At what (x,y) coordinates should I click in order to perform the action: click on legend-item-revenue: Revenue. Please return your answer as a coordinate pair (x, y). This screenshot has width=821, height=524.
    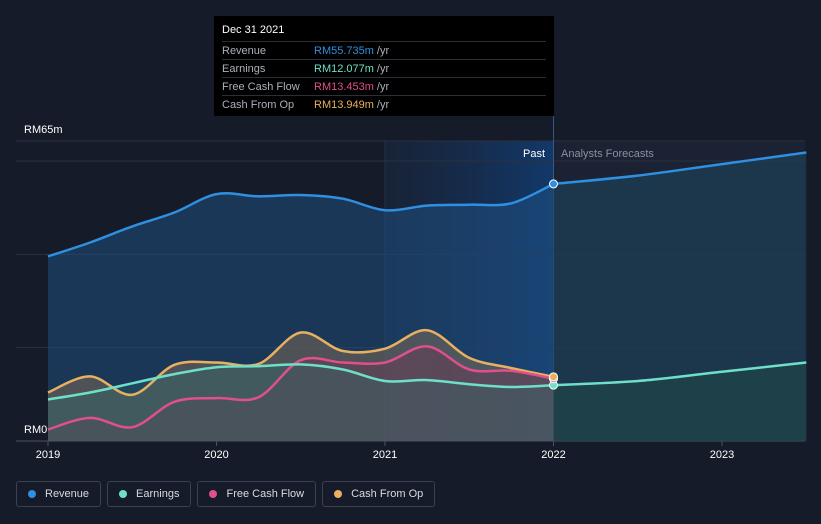
    Looking at the image, I should click on (59, 494).